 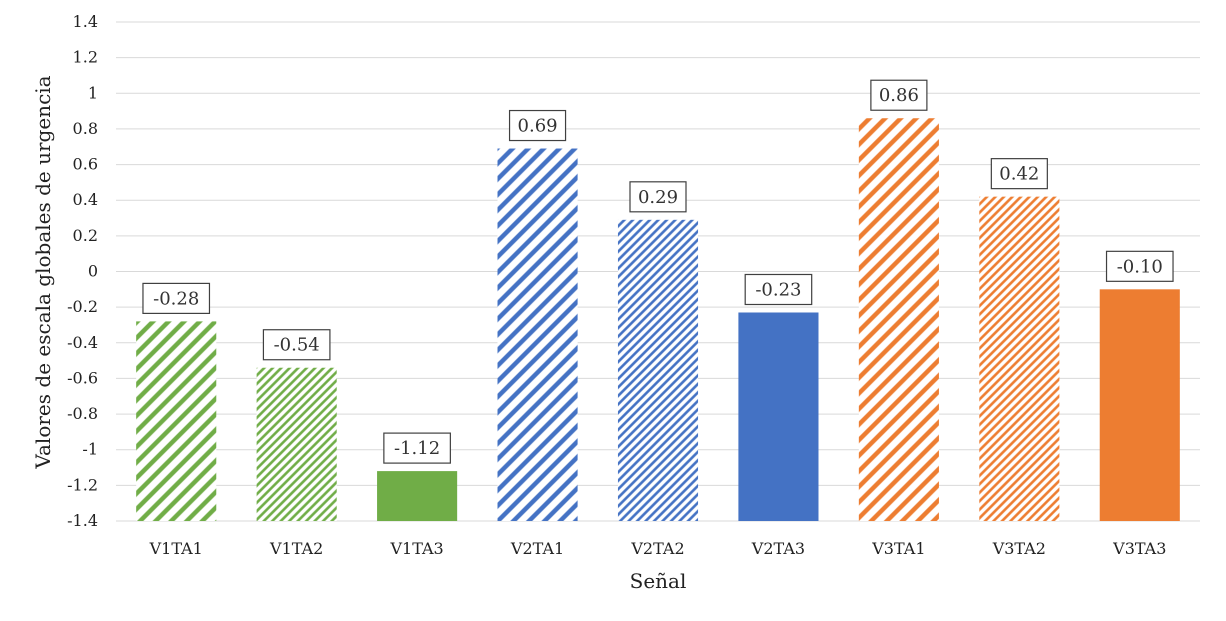 I want to click on y-tick-label: -0.6, so click(x=82, y=377).